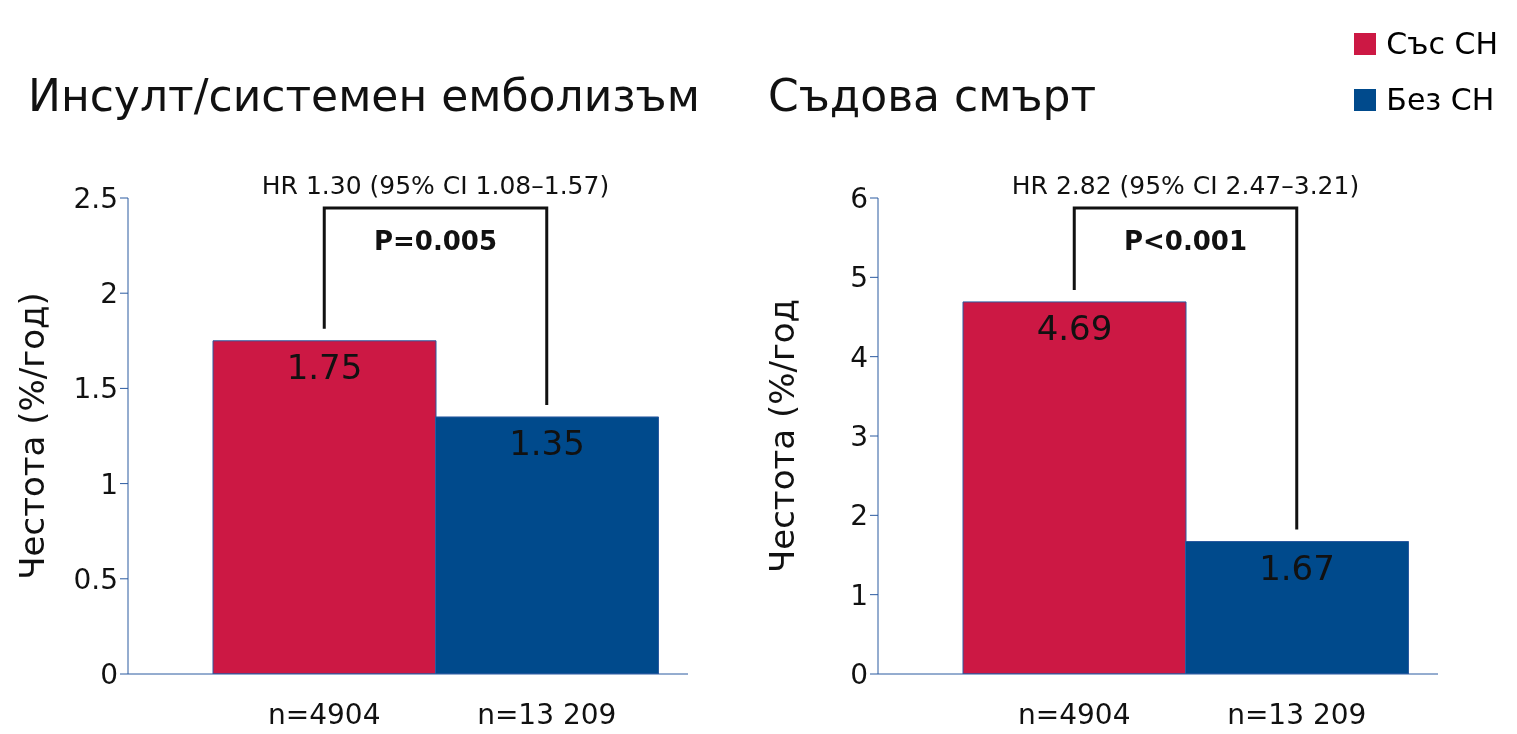 The width and height of the screenshot is (1517, 734). I want to click on y-tick-label: 1.5, so click(95, 389).